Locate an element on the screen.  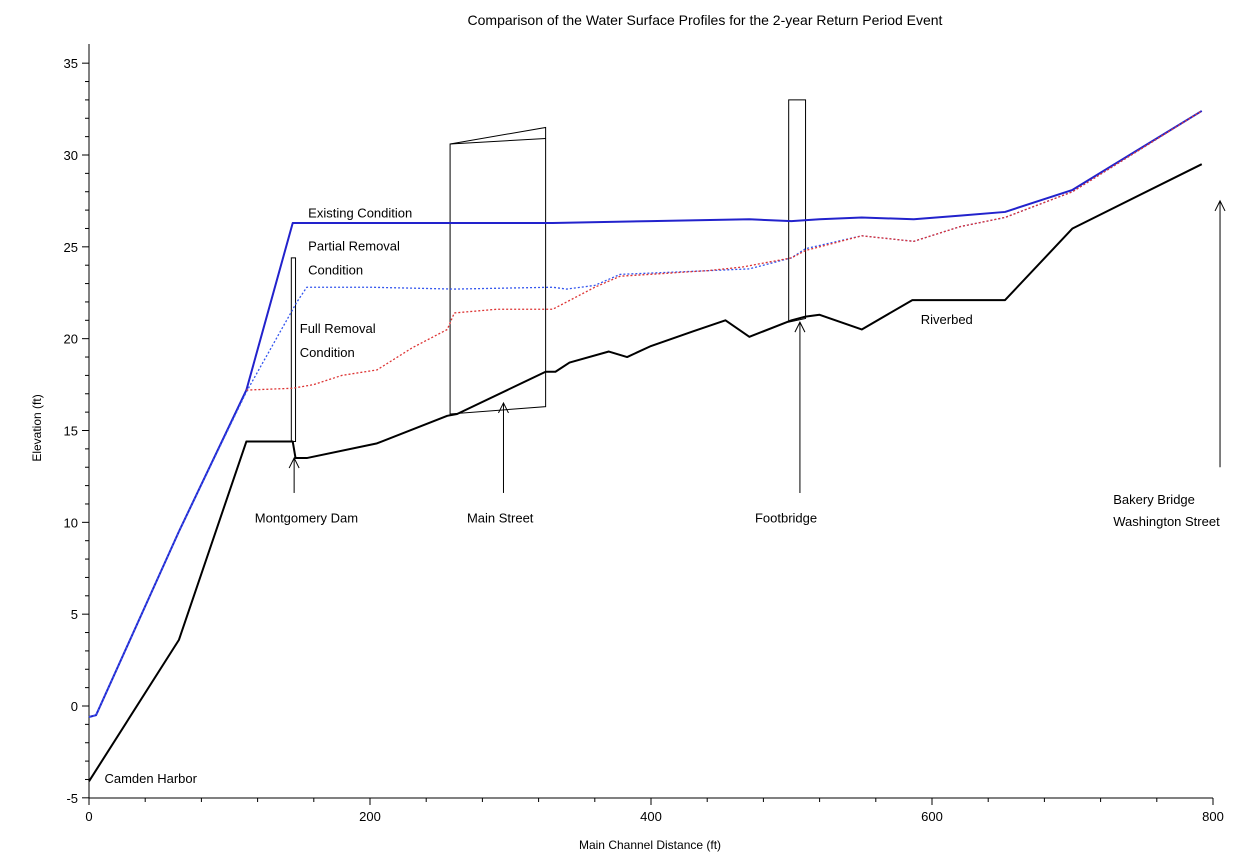
y-tick-label: -5 is located at coordinates (72, 798).